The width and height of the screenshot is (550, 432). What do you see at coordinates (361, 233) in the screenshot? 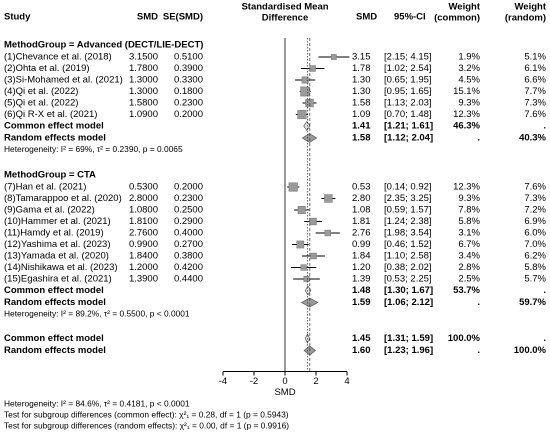
I see `smd-value: 2.76` at bounding box center [361, 233].